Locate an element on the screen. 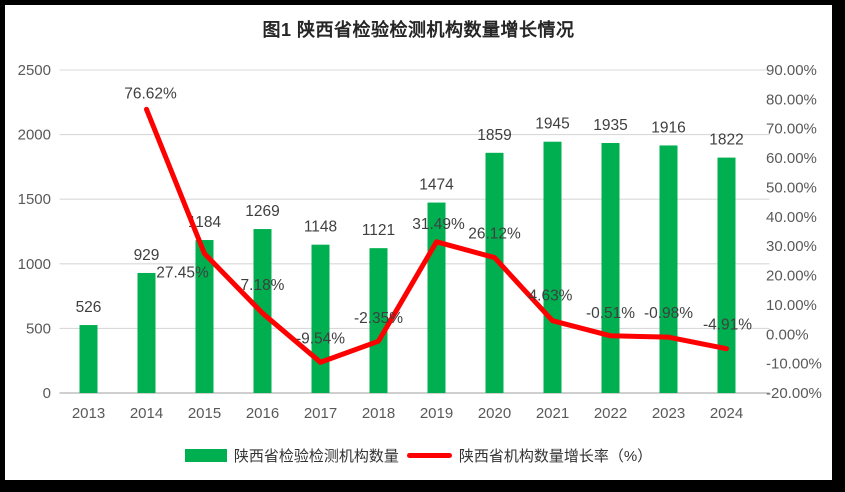 Image resolution: width=845 pixels, height=492 pixels. chart-title: 图1 陕西省检验检测机构数量增长情况 is located at coordinates (418, 30).